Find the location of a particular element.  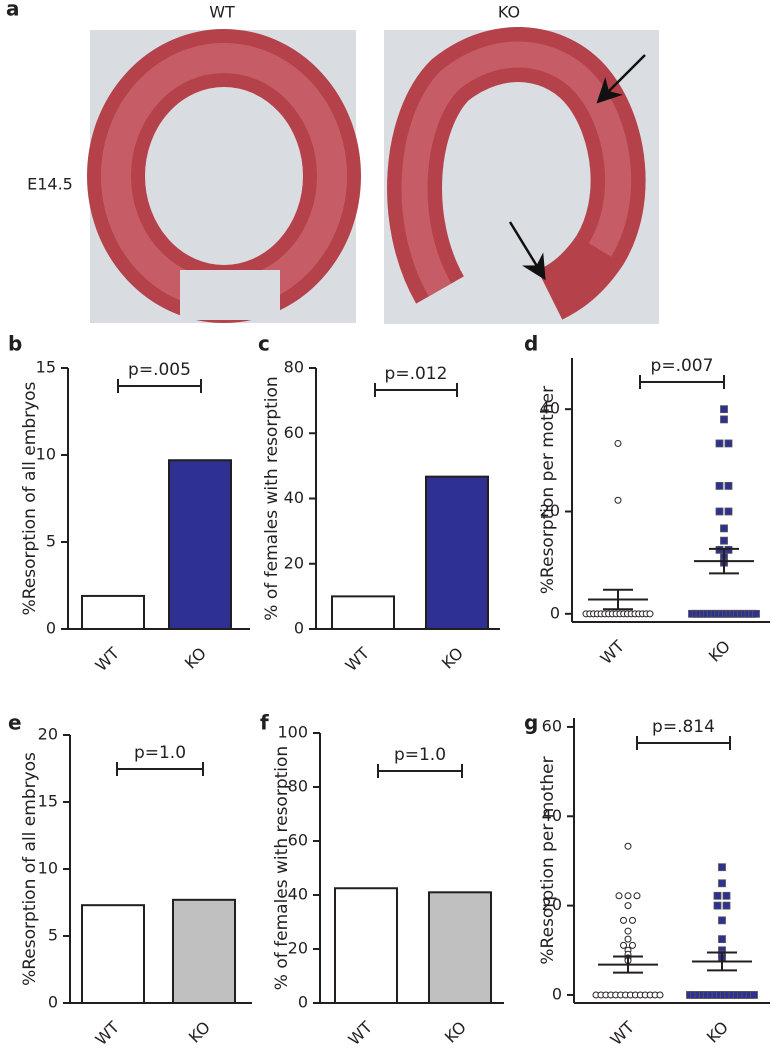

photo-wt is located at coordinates (224, 176).